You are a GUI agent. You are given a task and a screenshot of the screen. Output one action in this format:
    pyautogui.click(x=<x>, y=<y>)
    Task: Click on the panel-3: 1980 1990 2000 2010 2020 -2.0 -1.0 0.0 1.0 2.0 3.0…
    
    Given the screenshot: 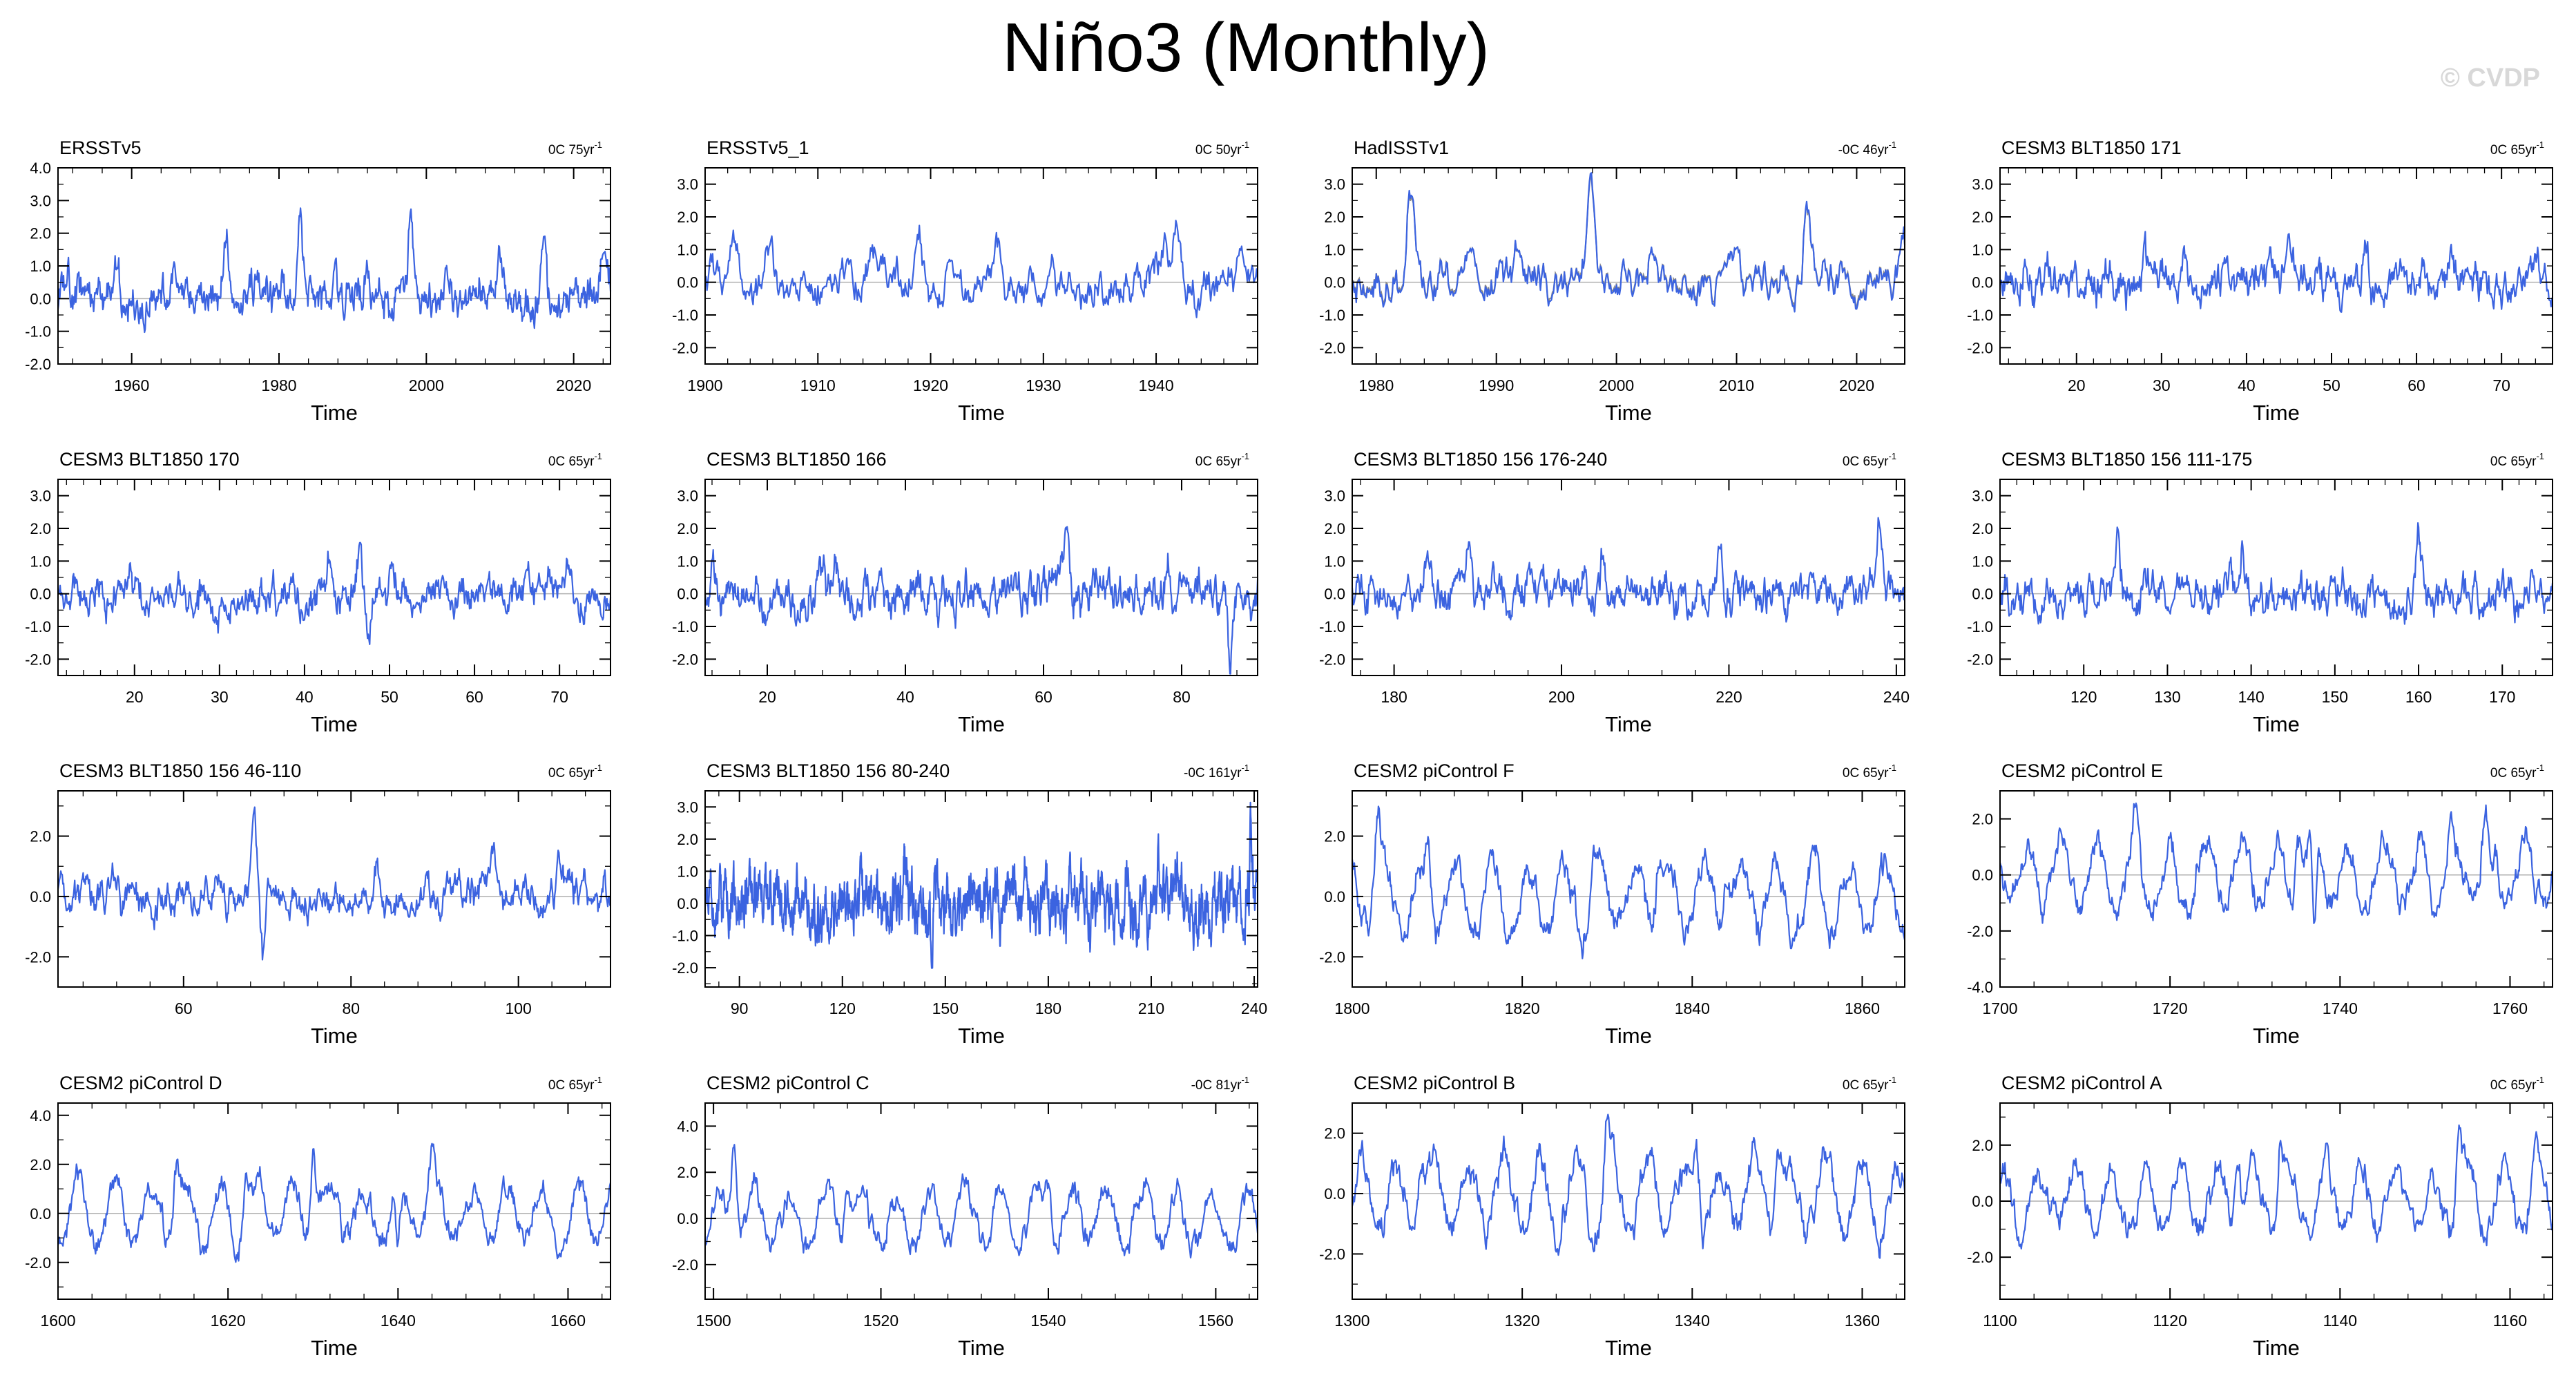 What is the action you would take?
    pyautogui.click(x=1612, y=281)
    